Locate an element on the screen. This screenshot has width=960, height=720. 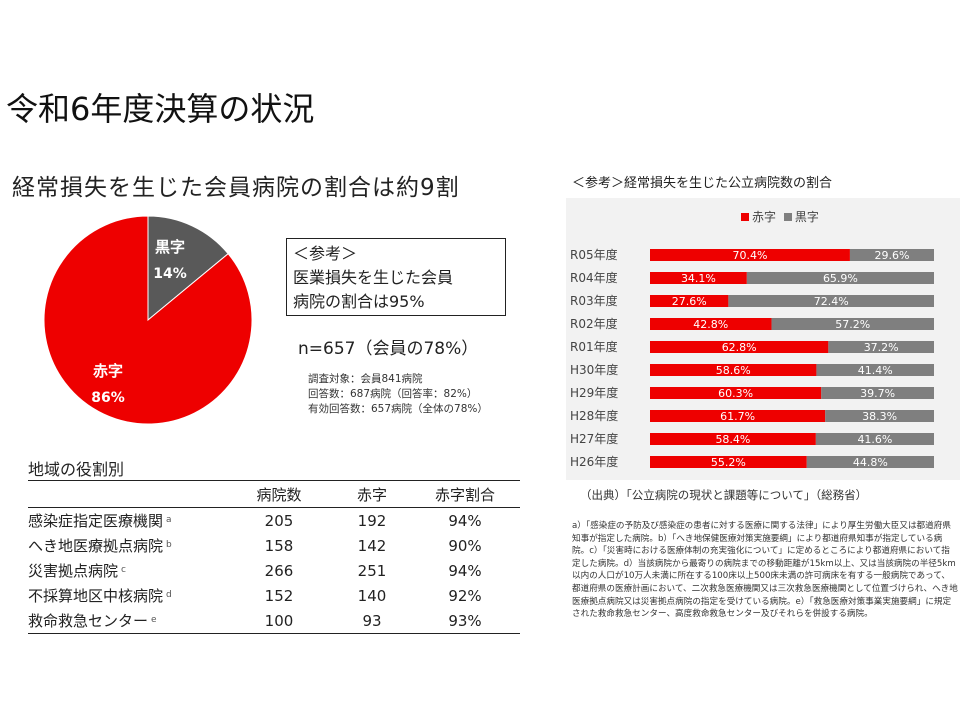
row-count: 205 is located at coordinates (279, 520).